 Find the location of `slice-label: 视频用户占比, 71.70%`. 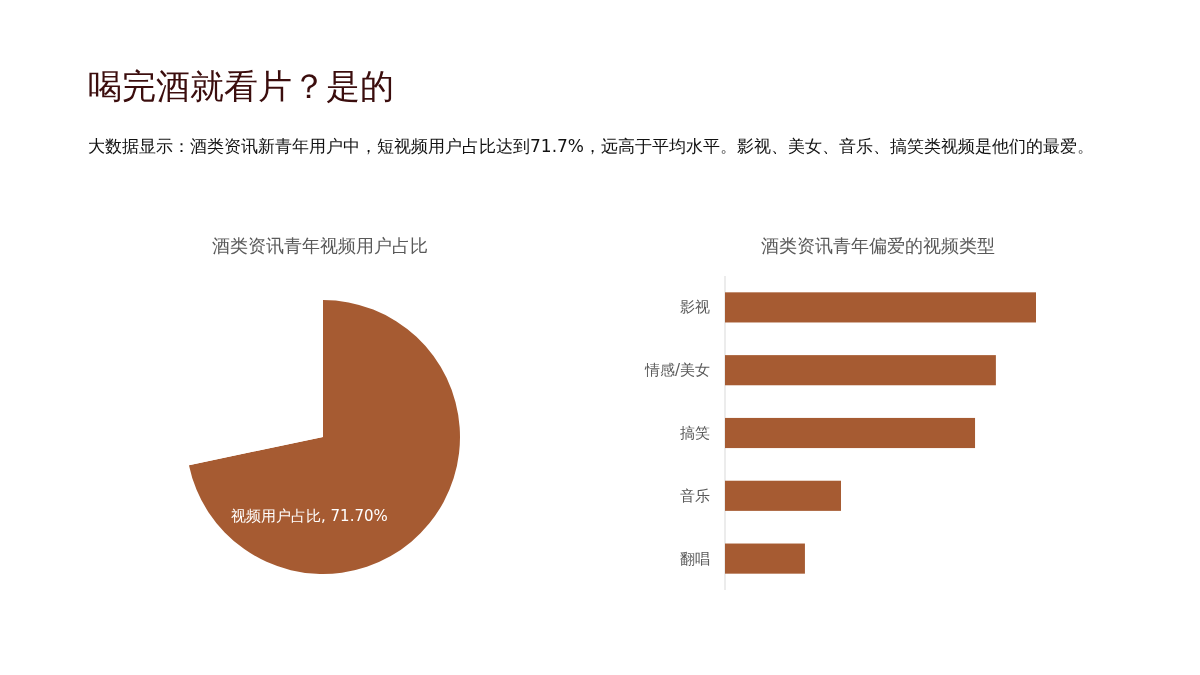

slice-label: 视频用户占比, 71.70% is located at coordinates (309, 515).